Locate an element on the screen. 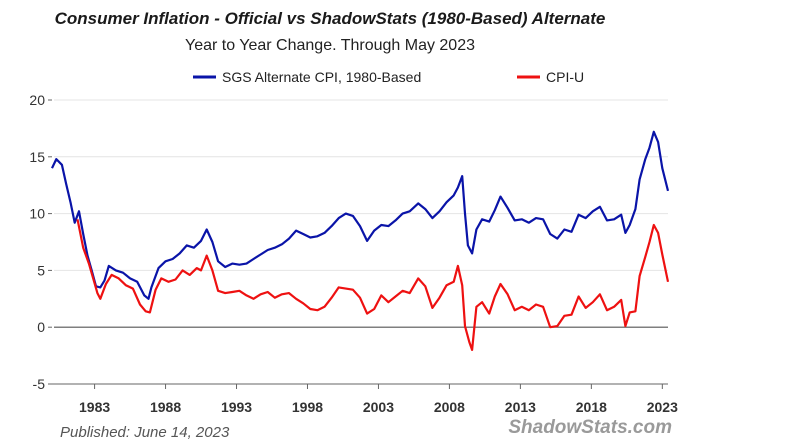  xtick-label-7: 2018 is located at coordinates (591, 407).